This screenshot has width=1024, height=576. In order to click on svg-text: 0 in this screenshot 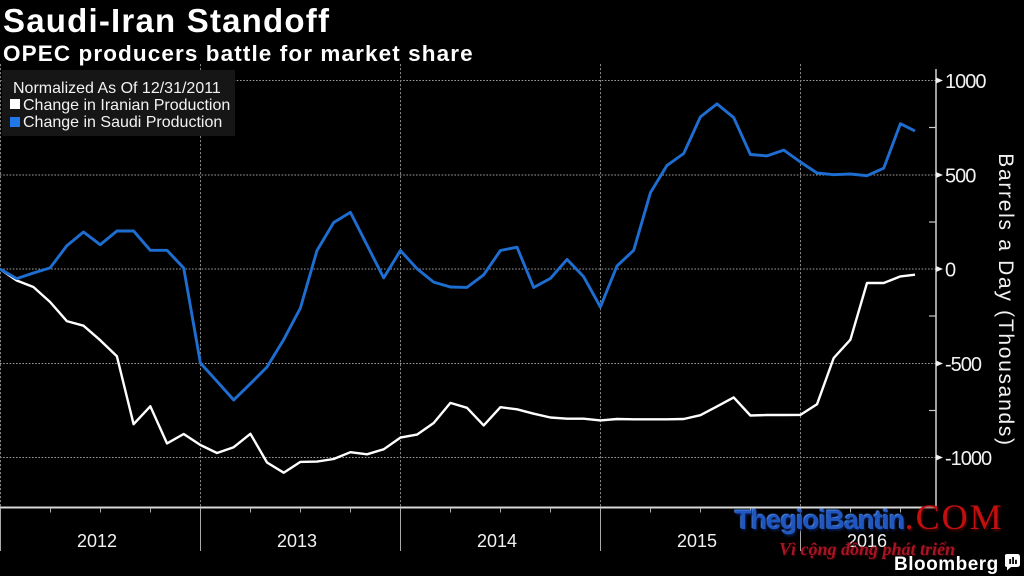, I will do `click(950, 271)`.